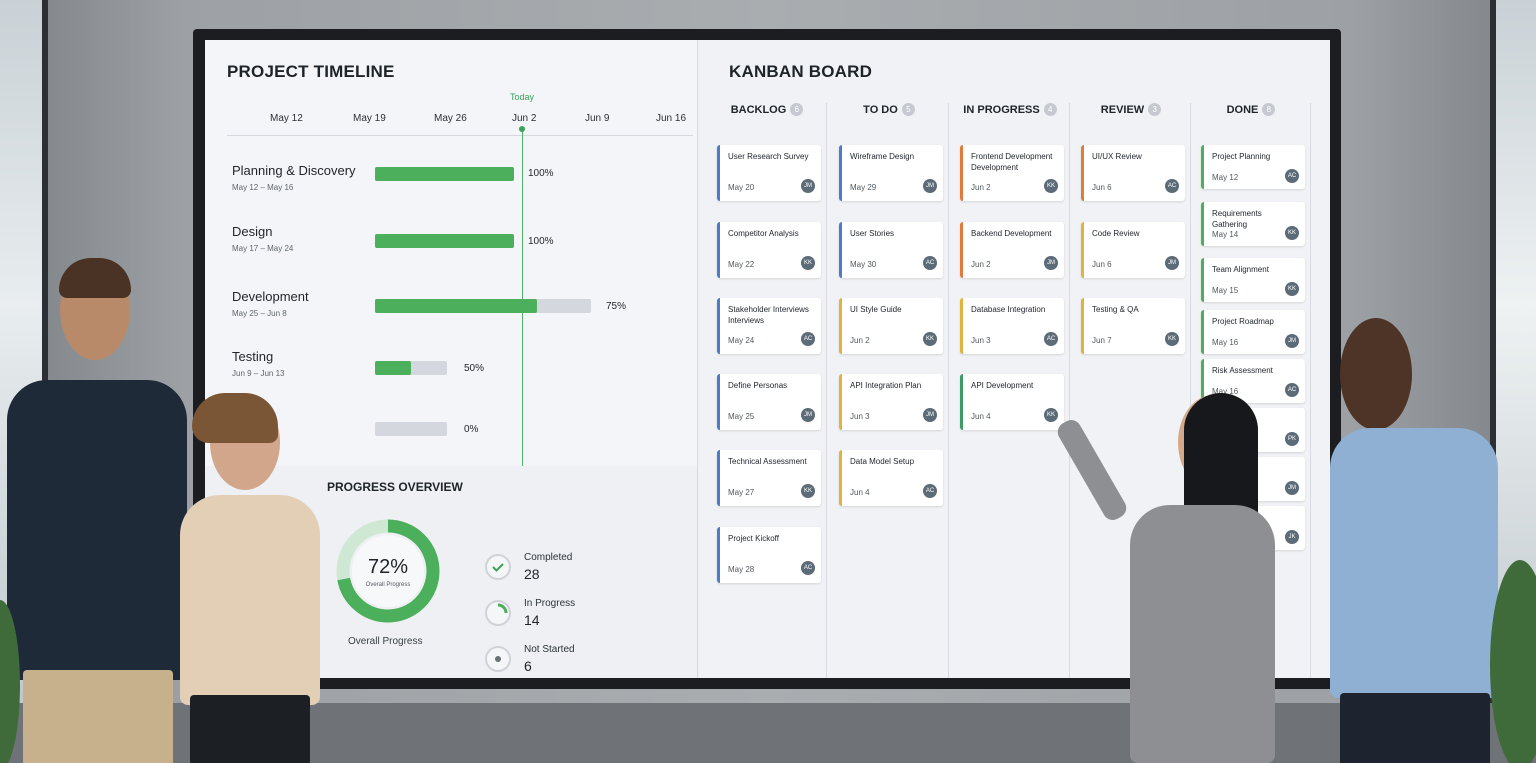 The height and width of the screenshot is (763, 1536). I want to click on kanban-card: Define Personas May 25 JM, so click(769, 402).